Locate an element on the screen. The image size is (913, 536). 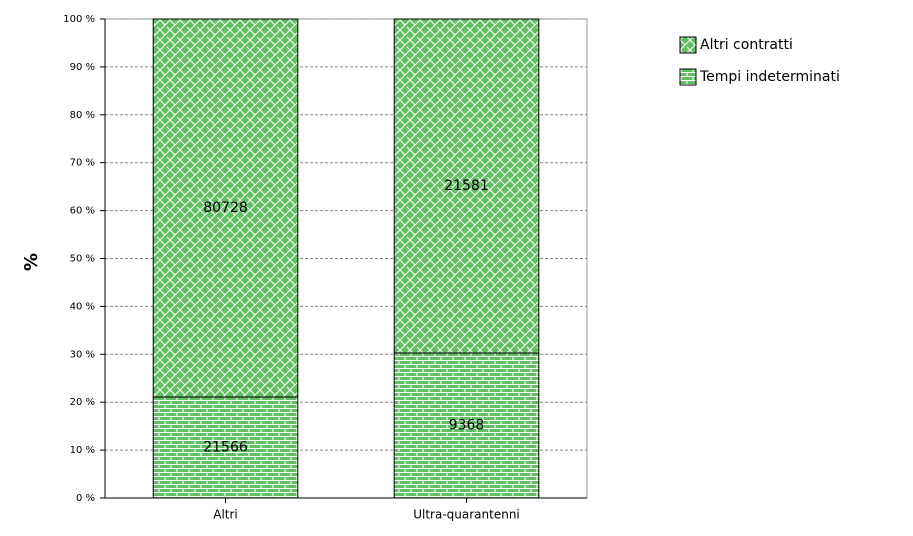
y-axis-label: % is located at coordinates (31, 262).